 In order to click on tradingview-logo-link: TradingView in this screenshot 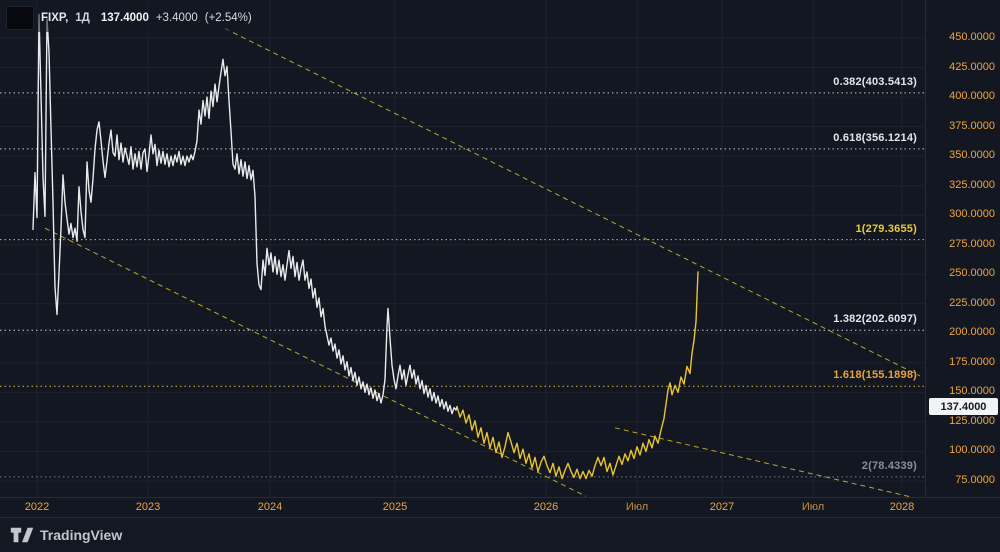, I will do `click(66, 535)`.